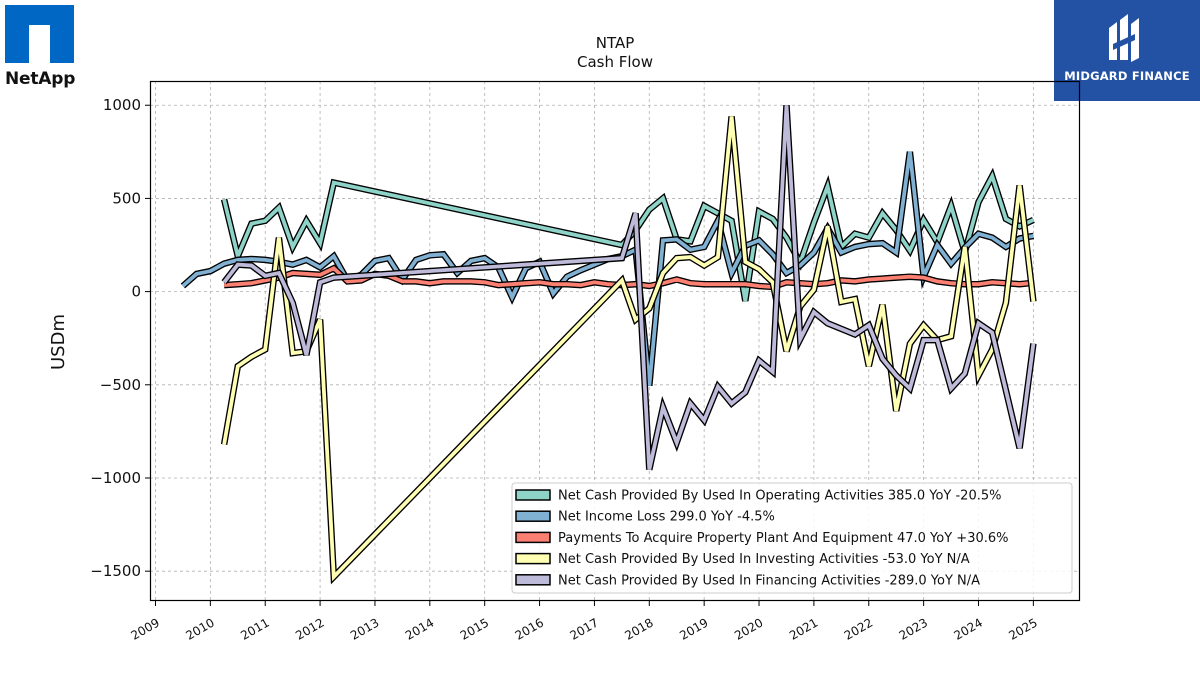 The width and height of the screenshot is (1200, 675). I want to click on y-tick-label: 1000, so click(122, 105).